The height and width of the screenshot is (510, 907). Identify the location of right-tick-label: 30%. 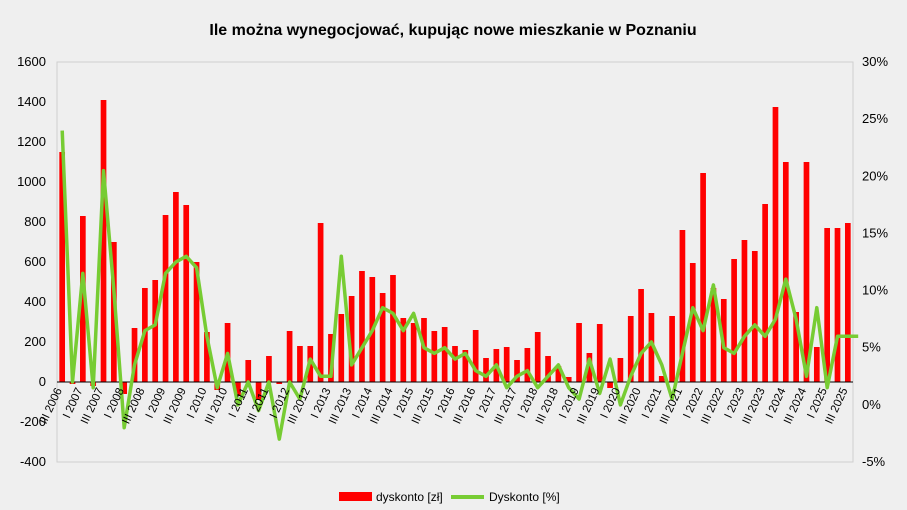
(875, 61).